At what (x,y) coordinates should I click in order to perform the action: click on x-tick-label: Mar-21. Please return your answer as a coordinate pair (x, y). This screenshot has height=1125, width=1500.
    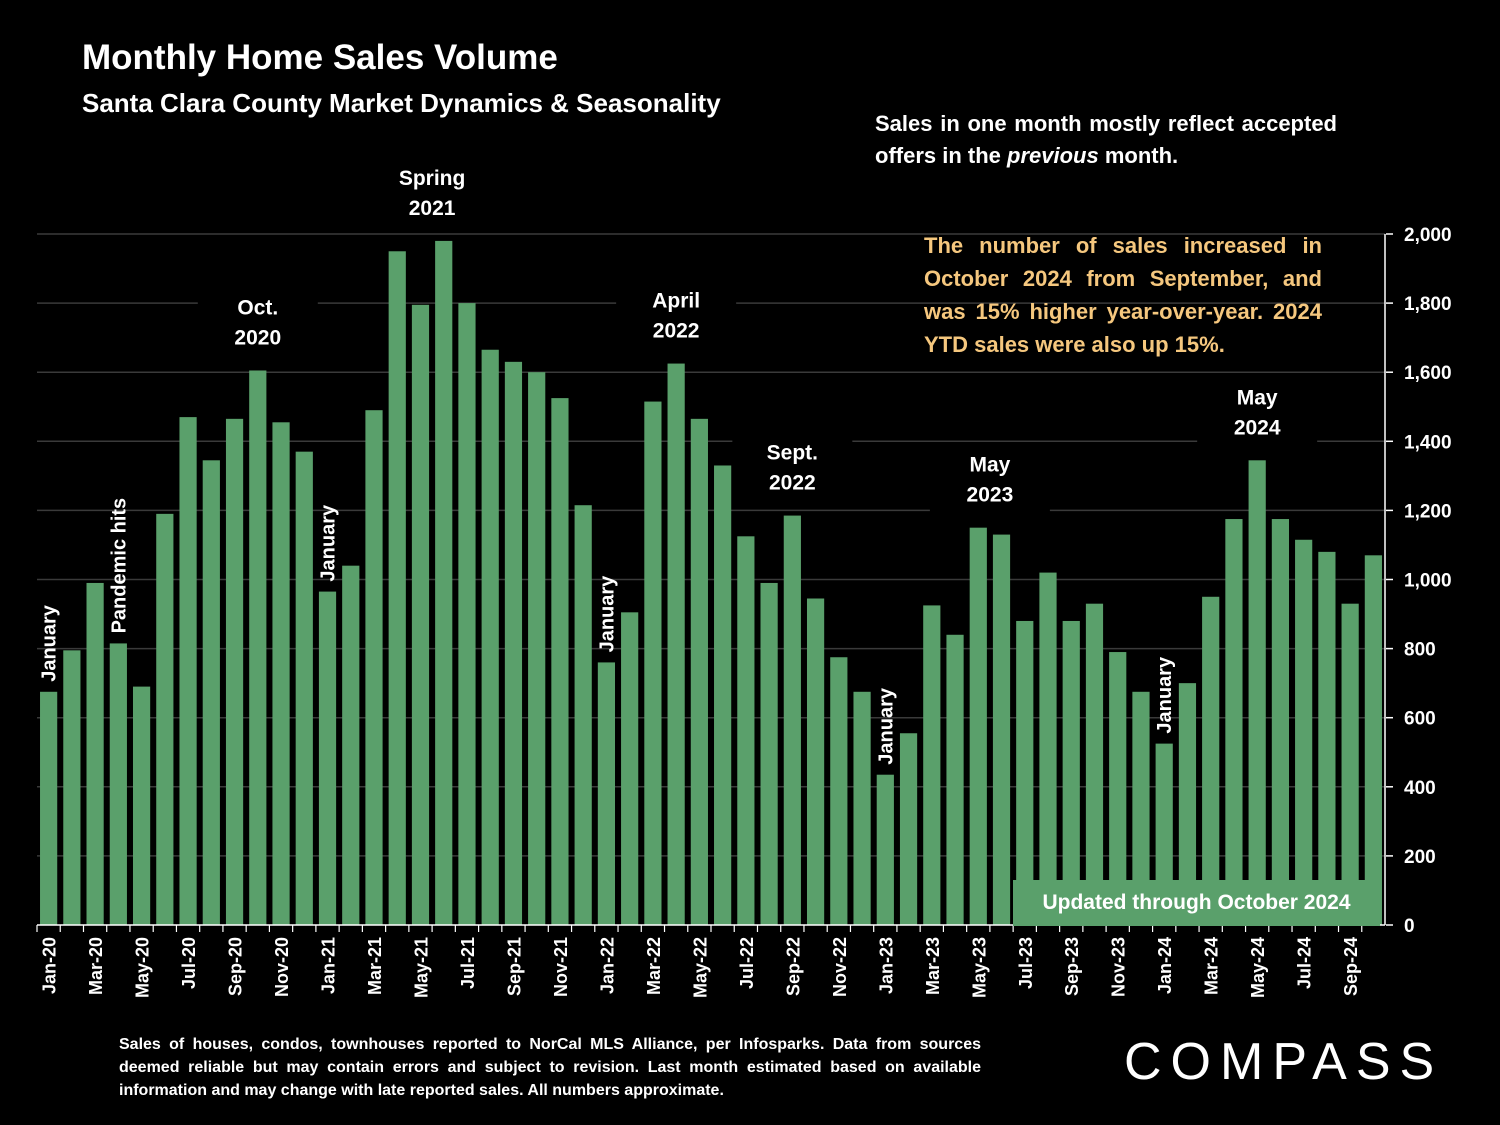
    Looking at the image, I should click on (375, 966).